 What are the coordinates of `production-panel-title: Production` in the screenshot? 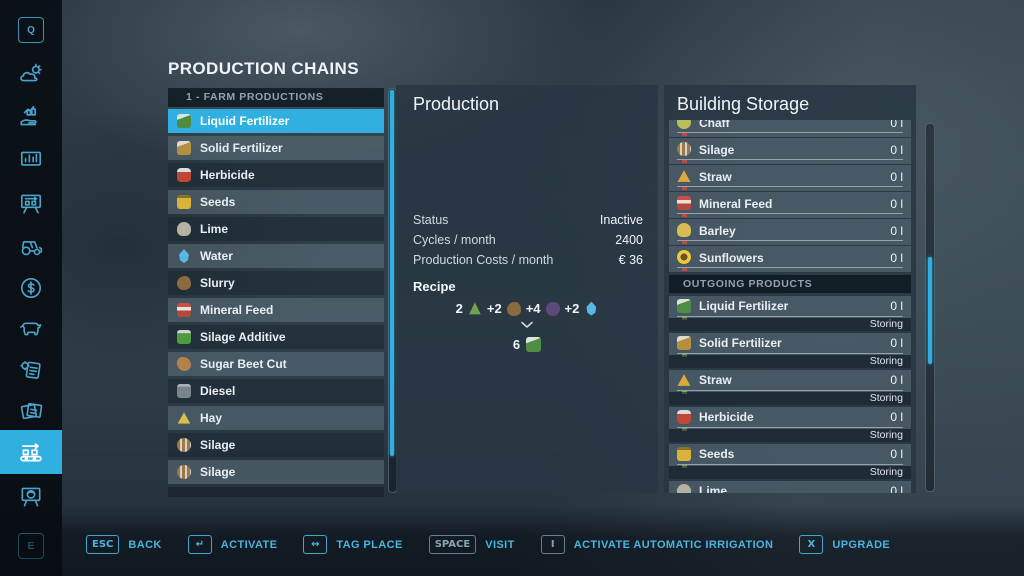 It's located at (456, 104).